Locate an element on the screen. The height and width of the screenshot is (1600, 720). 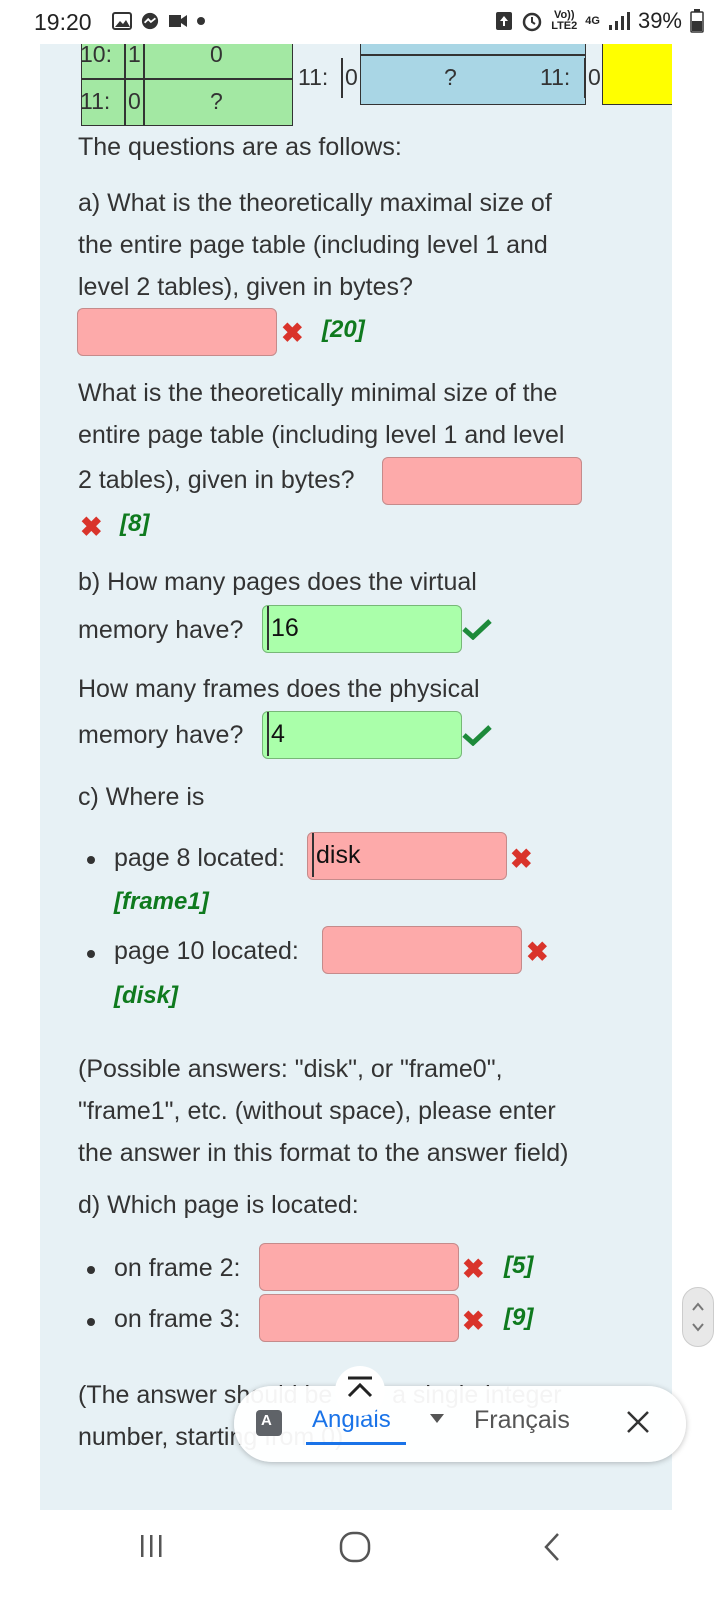
qa-max-size-input is located at coordinates (177, 332).